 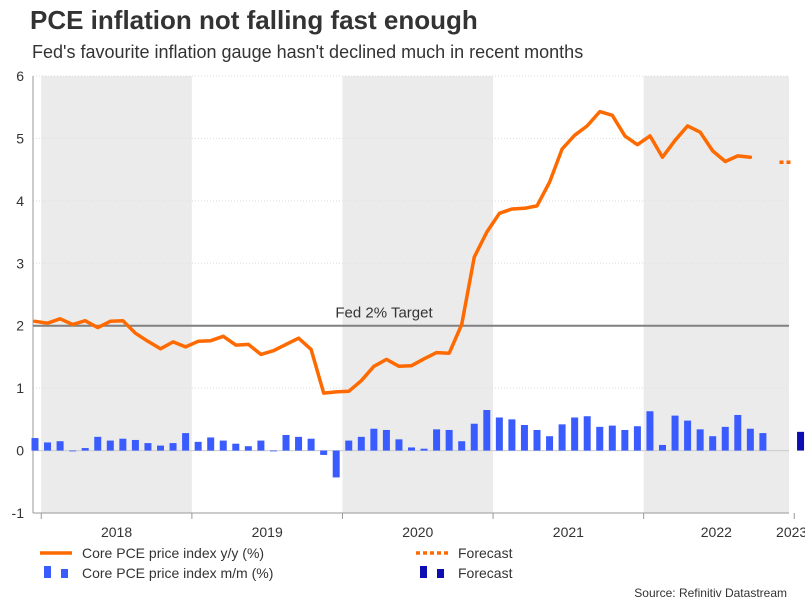 I want to click on x-tick-label: 2023, so click(x=790, y=532).